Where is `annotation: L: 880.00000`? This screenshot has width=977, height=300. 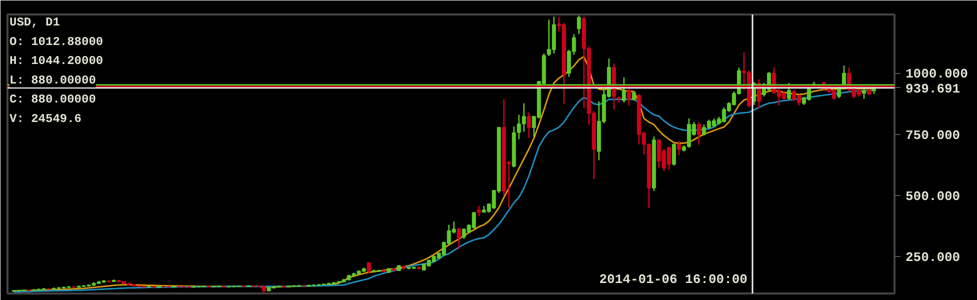 annotation: L: 880.00000 is located at coordinates (53, 80).